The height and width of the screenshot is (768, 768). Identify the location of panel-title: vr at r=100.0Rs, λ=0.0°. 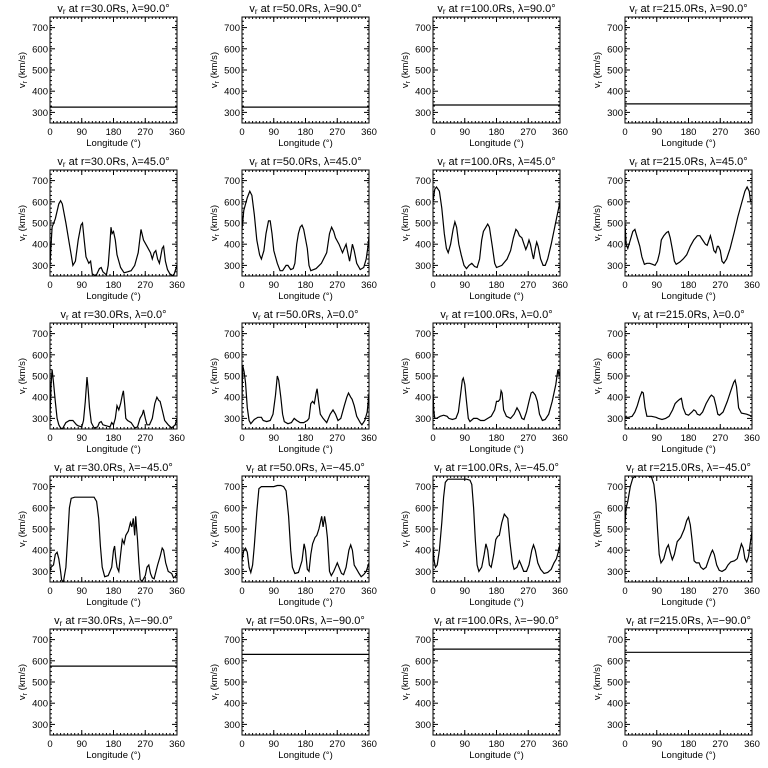
(496, 315).